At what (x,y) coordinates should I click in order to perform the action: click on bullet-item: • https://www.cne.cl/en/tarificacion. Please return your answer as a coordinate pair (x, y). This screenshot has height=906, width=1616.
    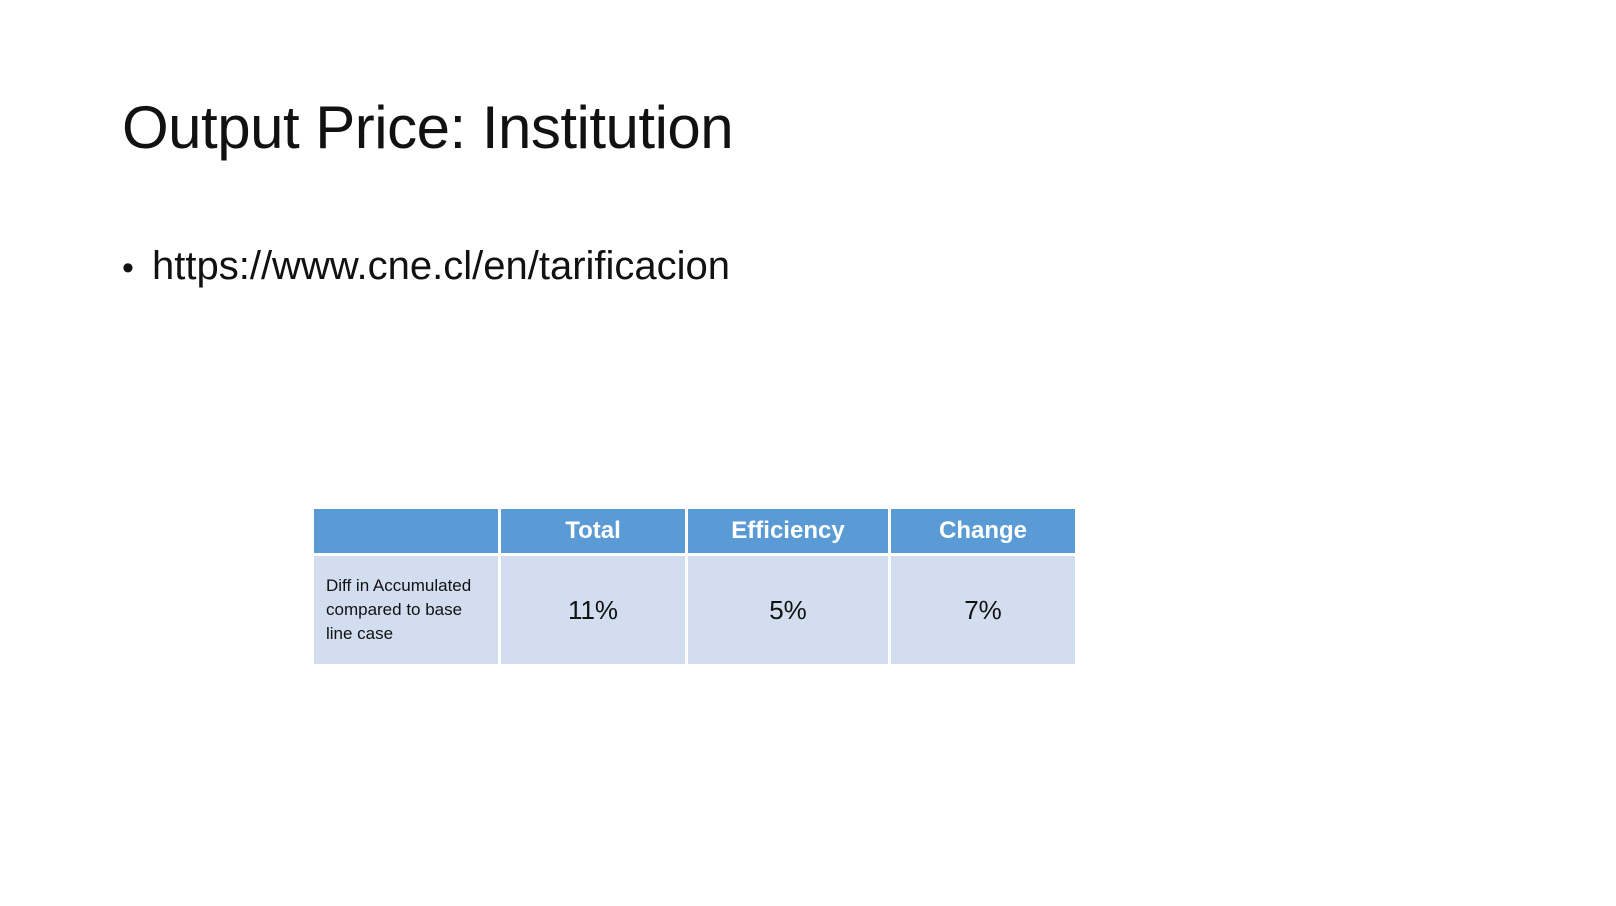
    Looking at the image, I should click on (426, 266).